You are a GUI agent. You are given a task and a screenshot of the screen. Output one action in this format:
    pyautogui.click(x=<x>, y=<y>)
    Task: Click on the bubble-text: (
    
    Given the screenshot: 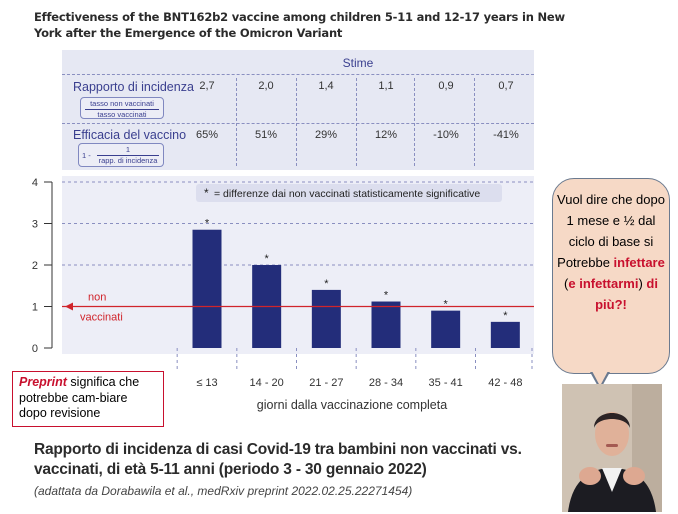 What is the action you would take?
    pyautogui.click(x=566, y=283)
    